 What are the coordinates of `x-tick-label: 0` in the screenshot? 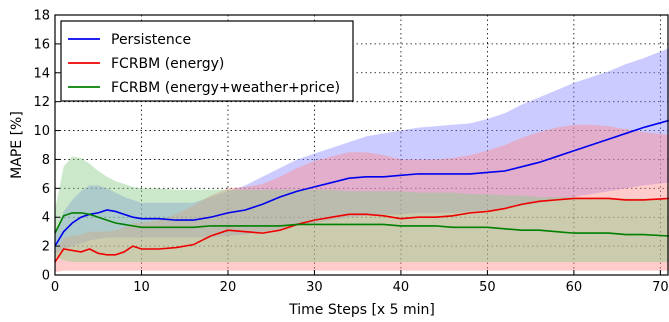 It's located at (55, 287).